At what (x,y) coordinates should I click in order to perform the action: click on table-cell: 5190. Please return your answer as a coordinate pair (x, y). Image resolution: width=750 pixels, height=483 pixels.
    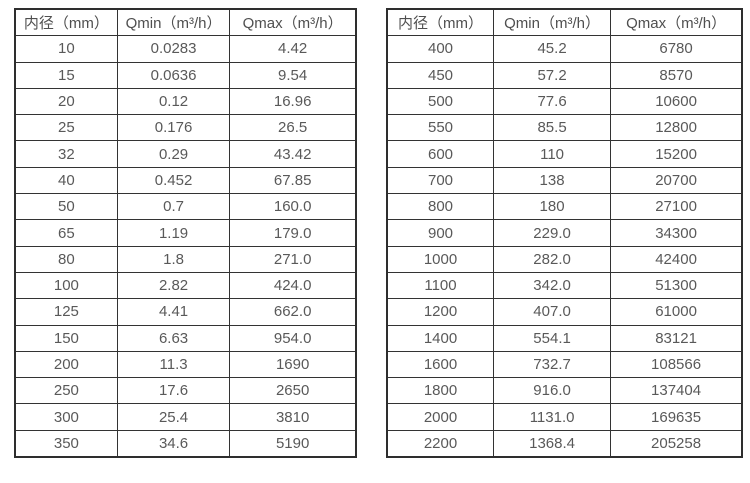
    Looking at the image, I should click on (293, 443).